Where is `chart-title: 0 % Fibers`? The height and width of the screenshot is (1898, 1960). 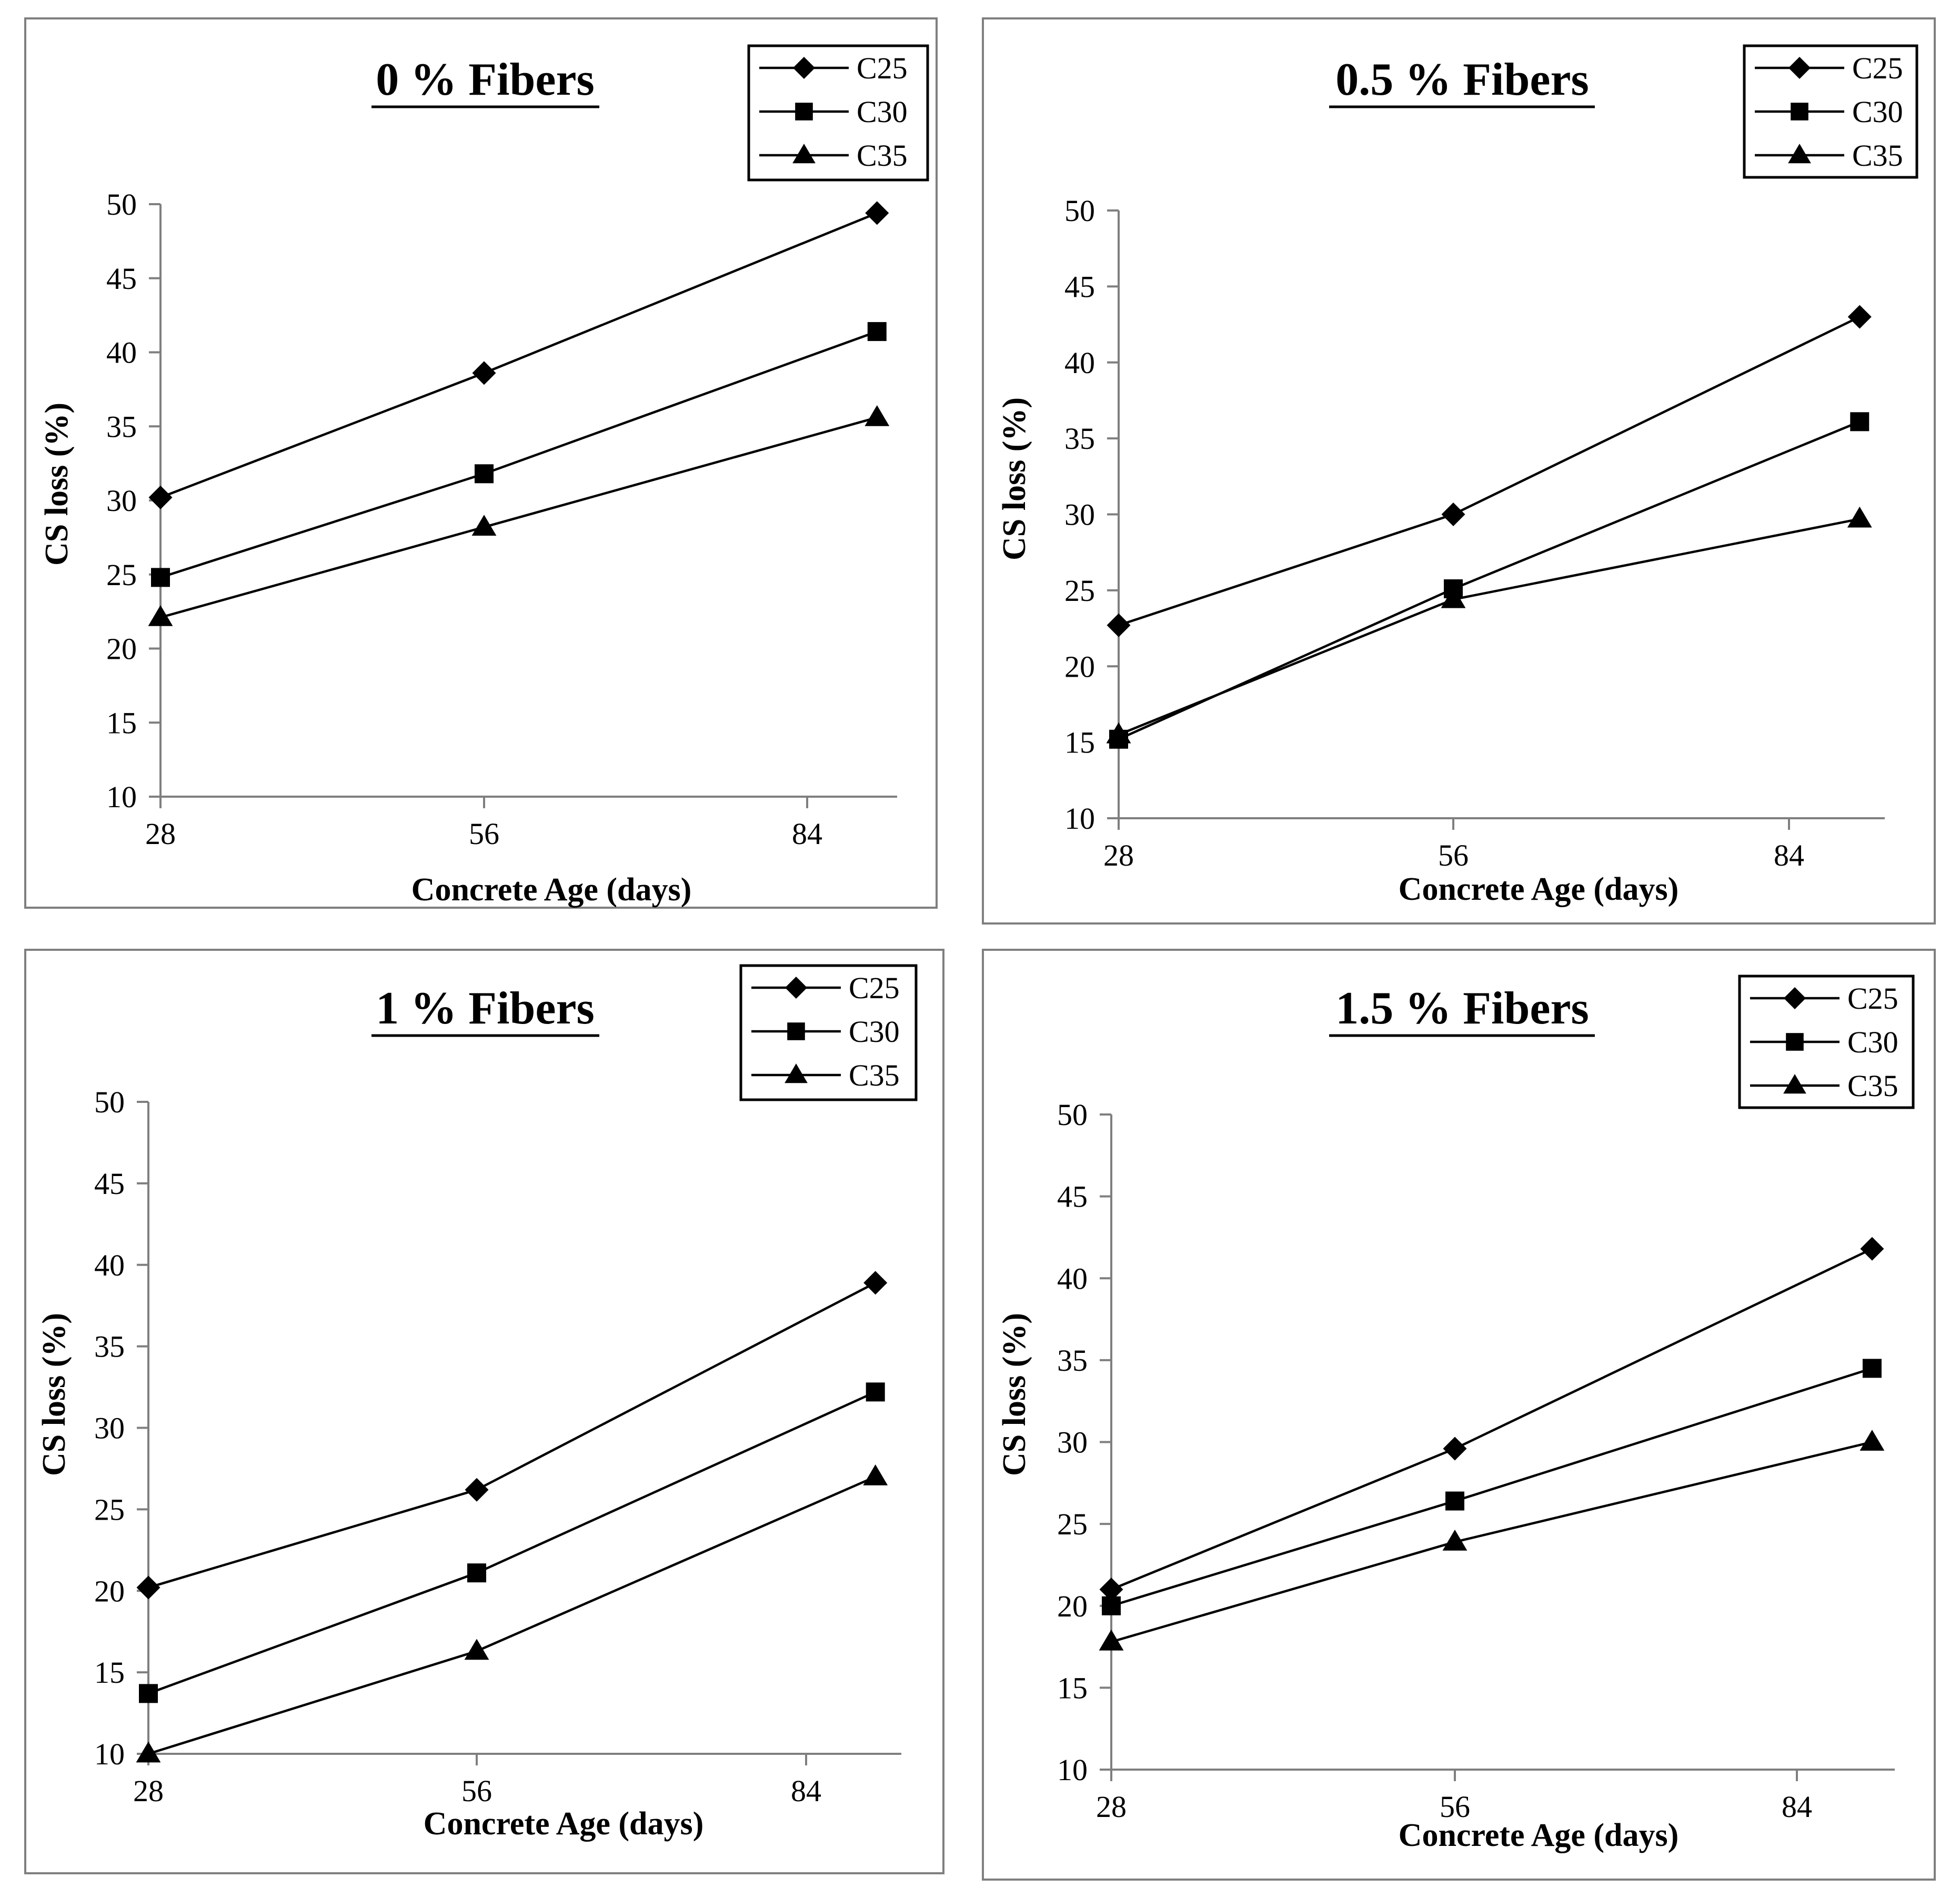 chart-title: 0 % Fibers is located at coordinates (485, 79).